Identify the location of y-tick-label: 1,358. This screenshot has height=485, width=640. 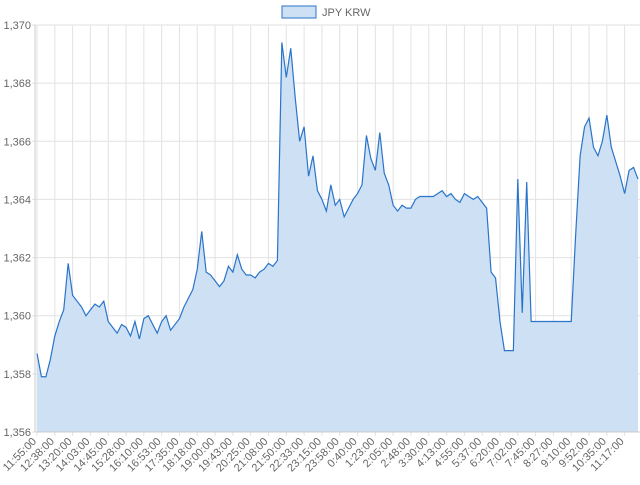
(17, 375).